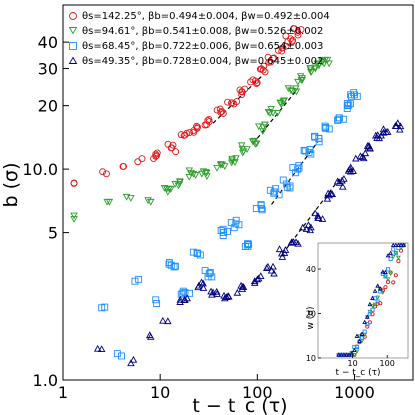 The width and height of the screenshot is (415, 415). I want to click on y-tick-label: 20, so click(48, 106).